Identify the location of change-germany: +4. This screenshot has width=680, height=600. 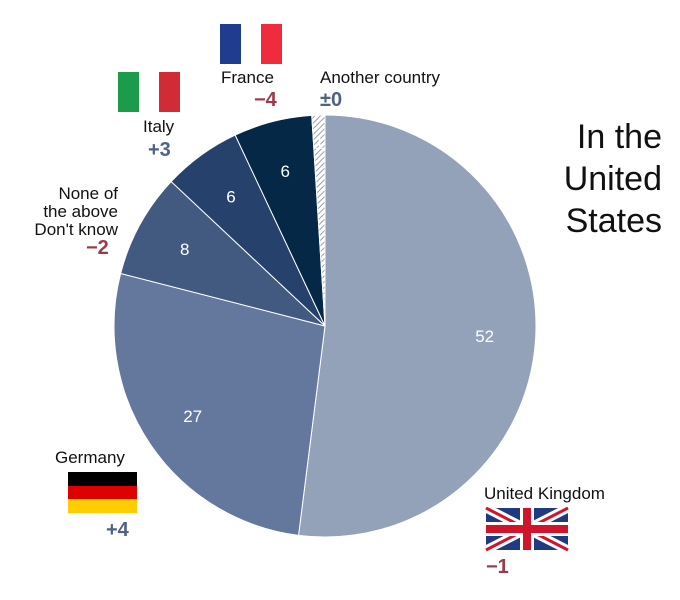
(117, 530).